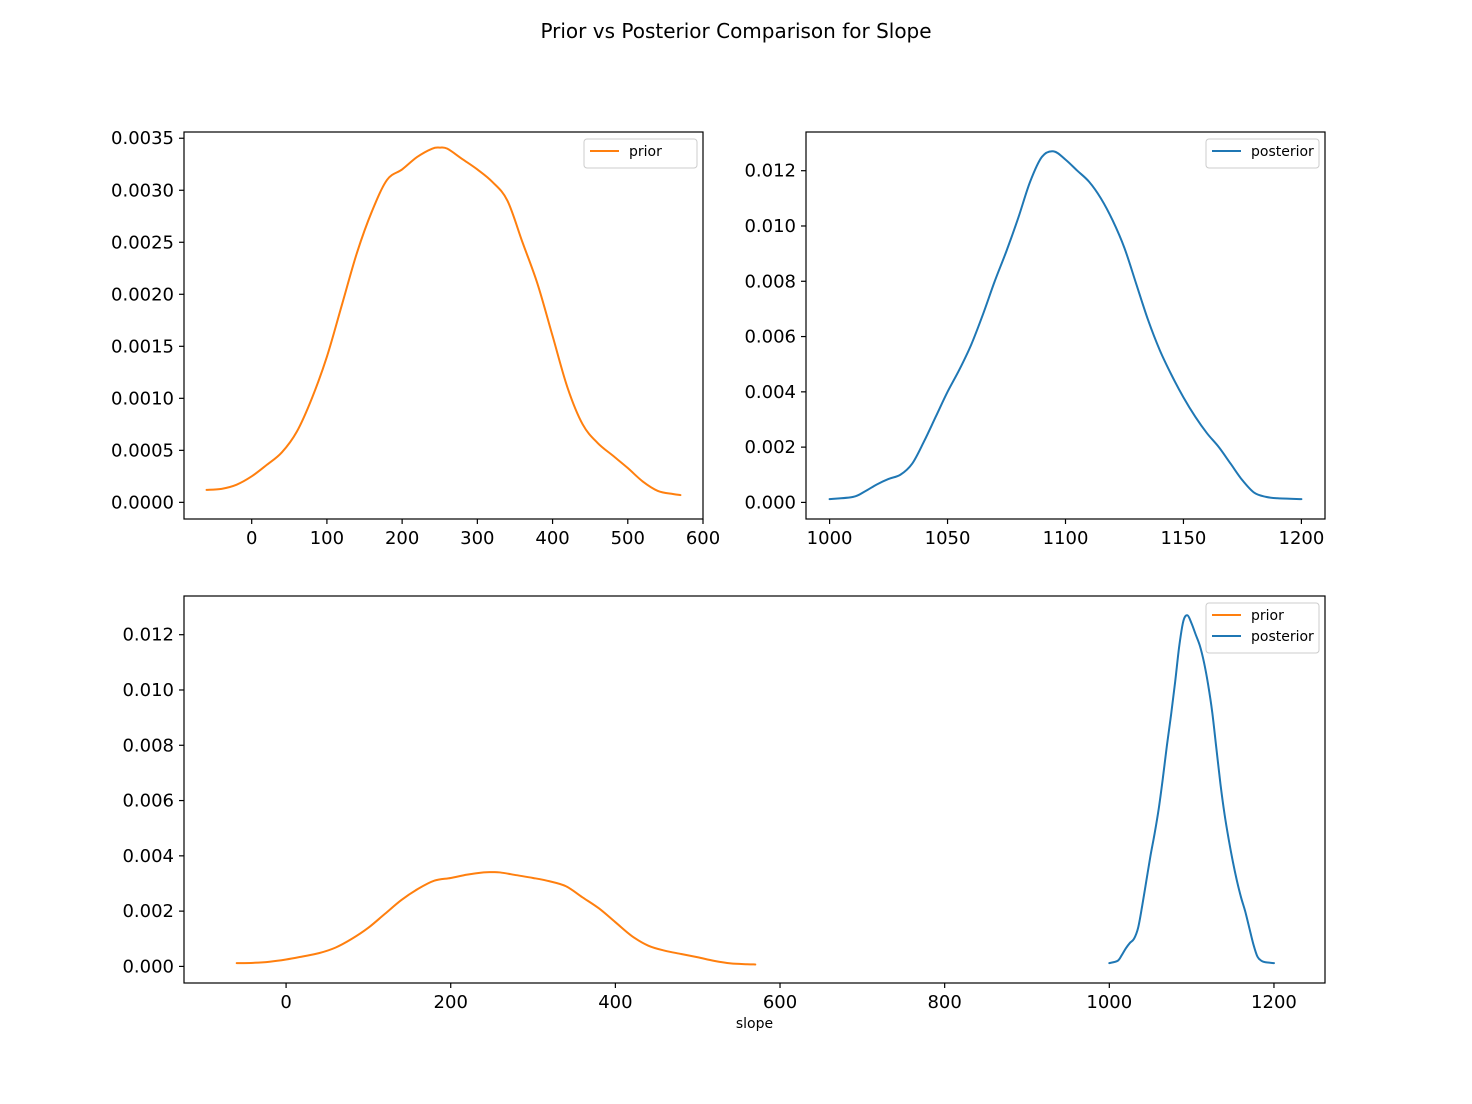 The width and height of the screenshot is (1472, 1104). What do you see at coordinates (628, 538) in the screenshot?
I see `x-tick-label: 500` at bounding box center [628, 538].